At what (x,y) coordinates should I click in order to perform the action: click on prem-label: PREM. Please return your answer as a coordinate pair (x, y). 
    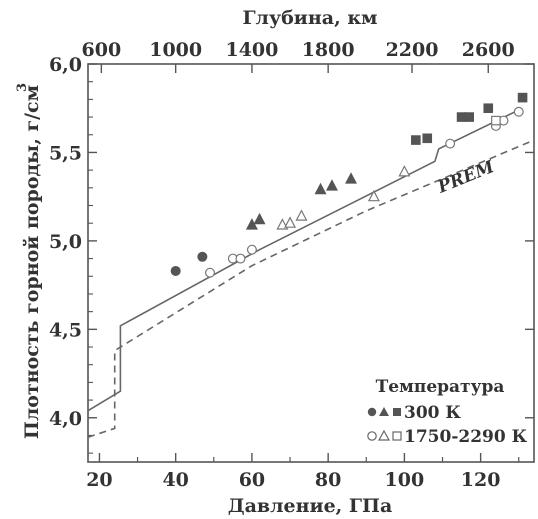
    Looking at the image, I should click on (466, 177).